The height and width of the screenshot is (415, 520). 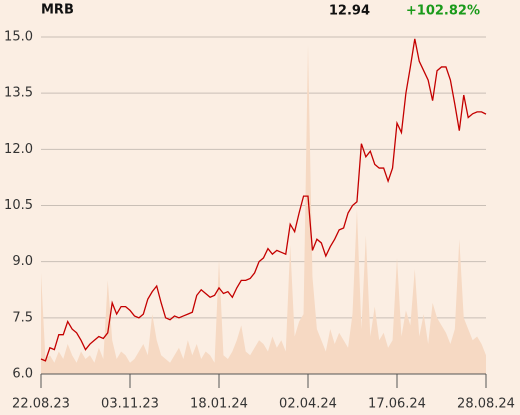 What do you see at coordinates (486, 404) in the screenshot?
I see `x-tick-label: 28.08.24` at bounding box center [486, 404].